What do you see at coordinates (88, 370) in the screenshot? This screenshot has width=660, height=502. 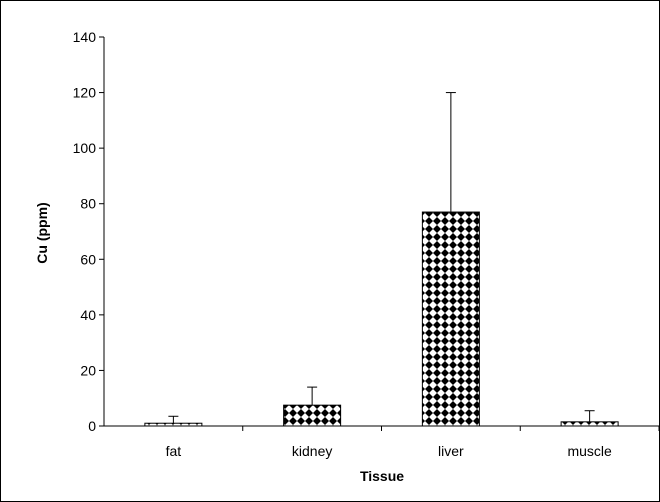 I see `y-tick-label: 20` at bounding box center [88, 370].